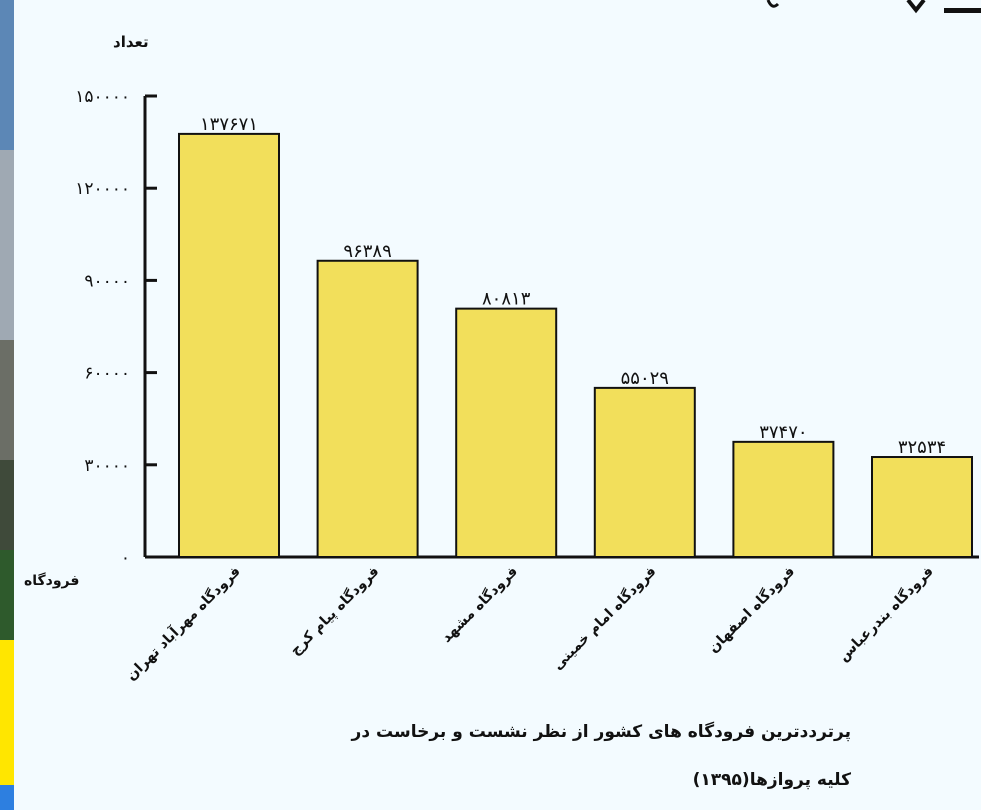  What do you see at coordinates (229, 124) in the screenshot?
I see `bar-value-label: ۱۳۷۶۷۱` at bounding box center [229, 124].